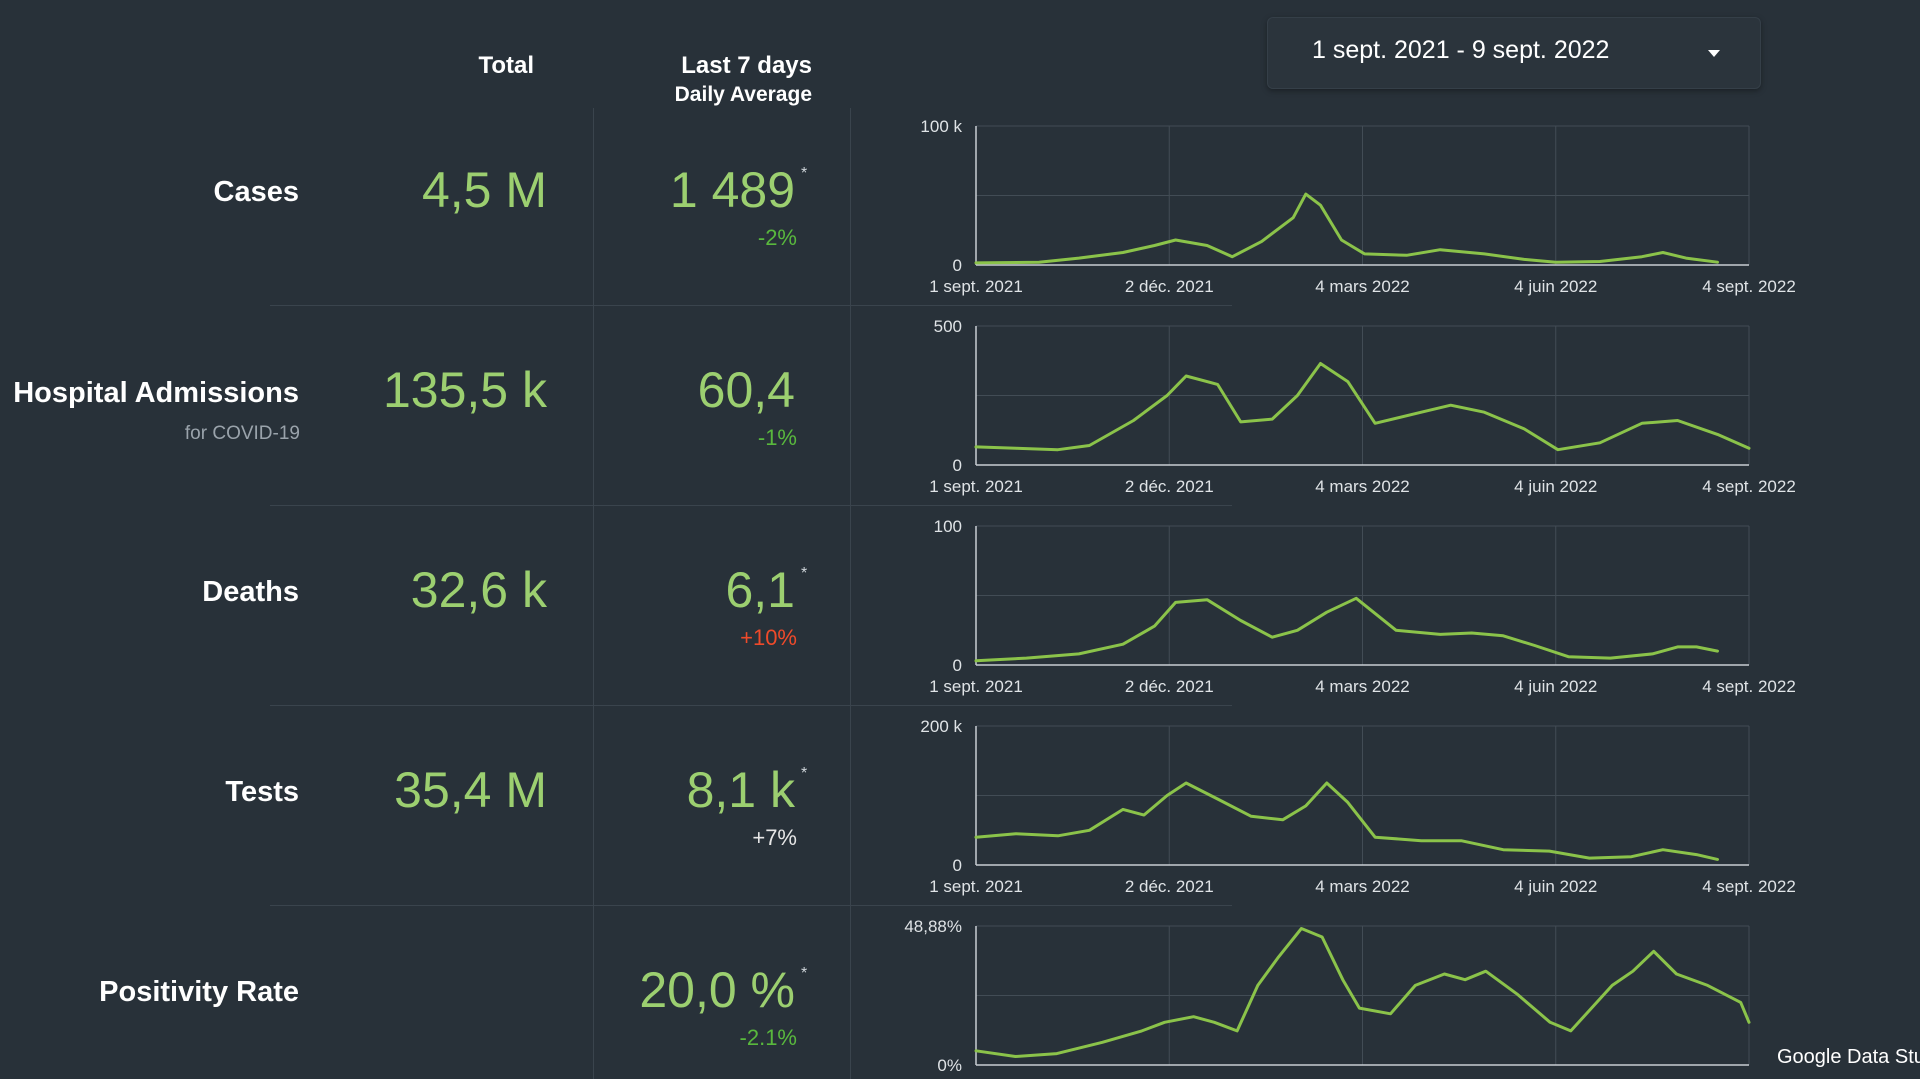 This screenshot has height=1079, width=1920. What do you see at coordinates (262, 792) in the screenshot?
I see `row-label-tests: Tests` at bounding box center [262, 792].